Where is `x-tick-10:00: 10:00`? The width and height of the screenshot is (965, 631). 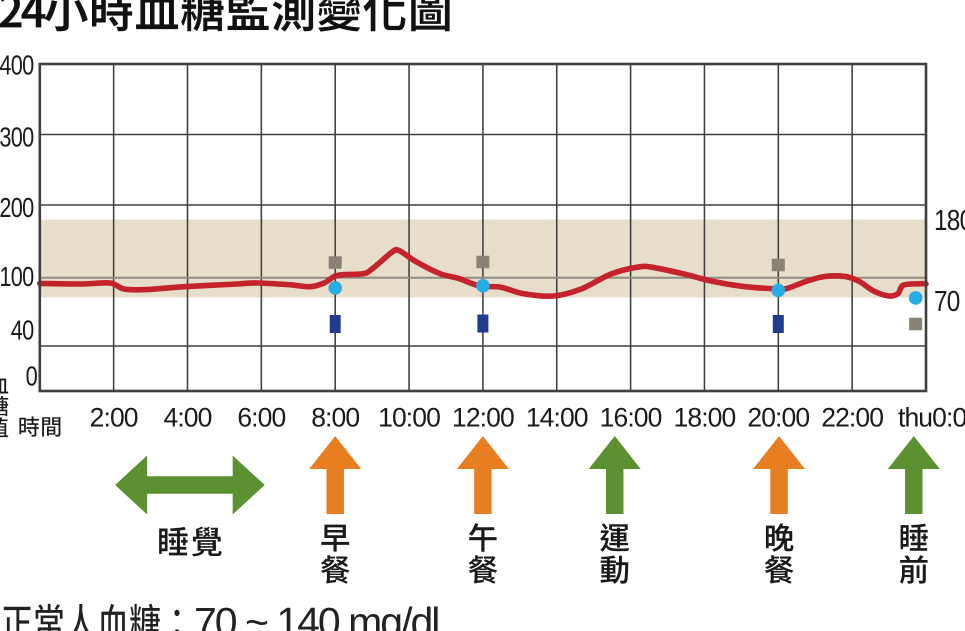
x-tick-10:00: 10:00 is located at coordinates (409, 418).